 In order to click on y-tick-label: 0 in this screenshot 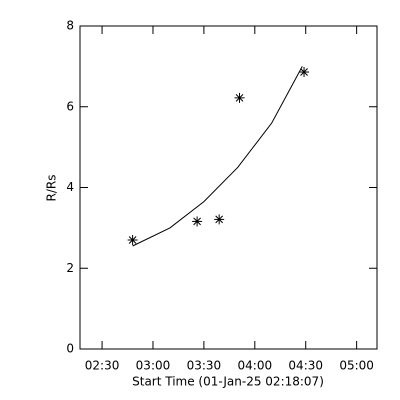, I will do `click(70, 349)`.